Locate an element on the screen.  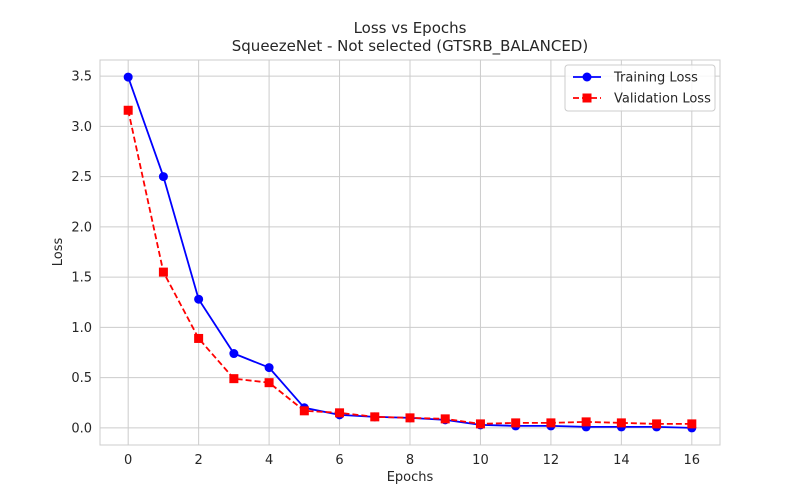
legend-marker-validation is located at coordinates (587, 98).